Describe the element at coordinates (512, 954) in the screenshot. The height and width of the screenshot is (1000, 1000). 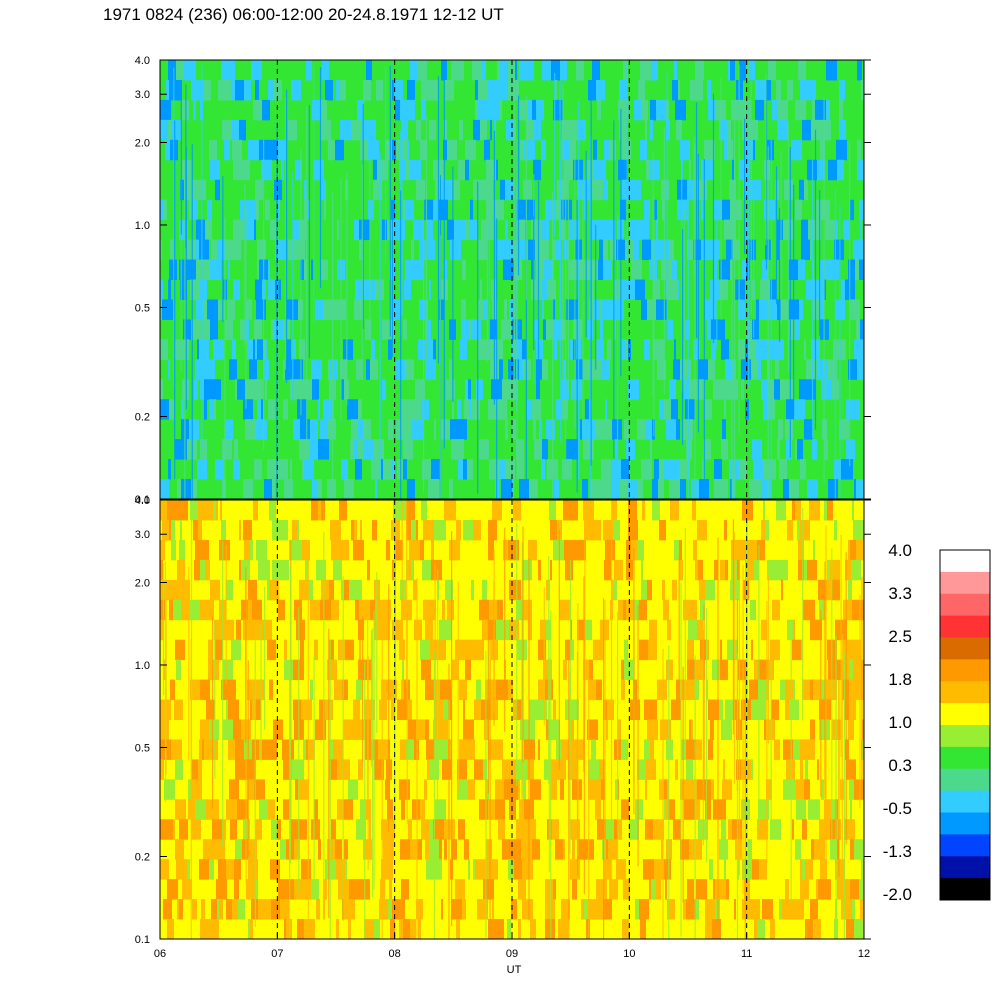
I see `x-tick-label: 09` at that location.